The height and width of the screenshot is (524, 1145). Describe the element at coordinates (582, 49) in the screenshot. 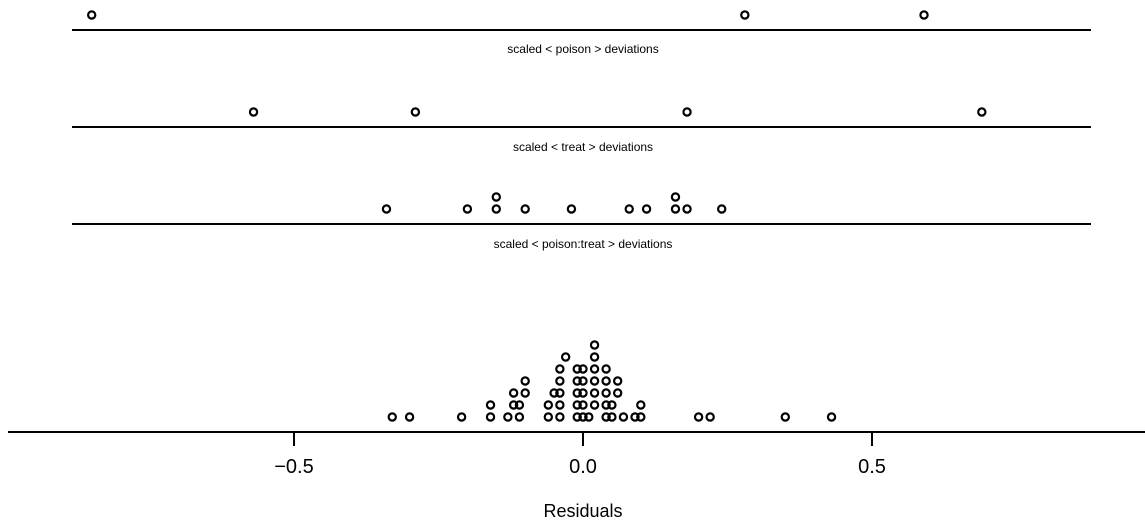

I see `strip-label: scaled < poison > deviations` at that location.